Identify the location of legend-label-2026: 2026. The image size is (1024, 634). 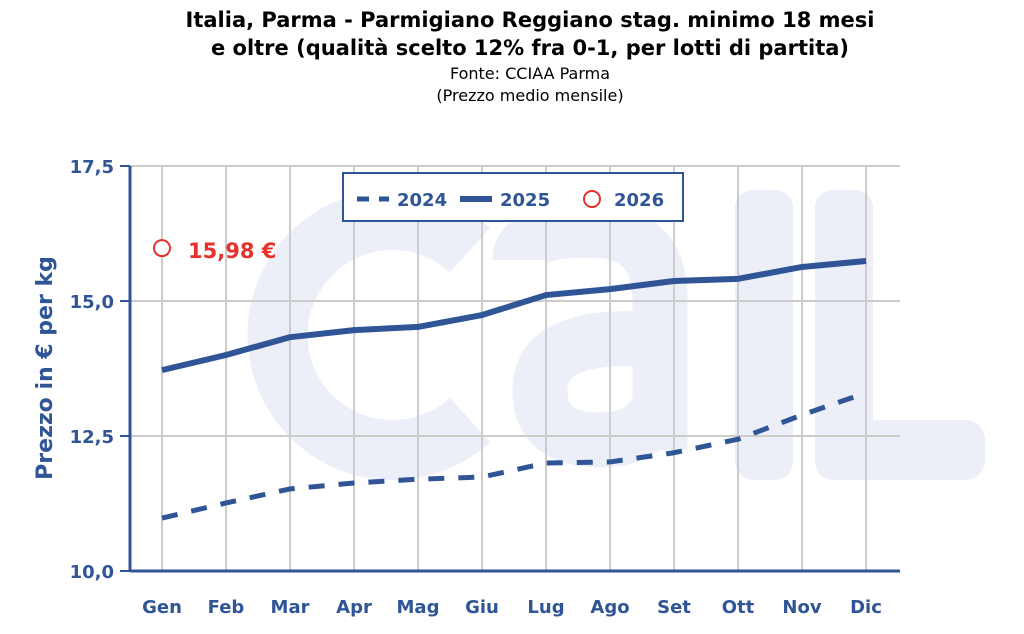
(639, 200).